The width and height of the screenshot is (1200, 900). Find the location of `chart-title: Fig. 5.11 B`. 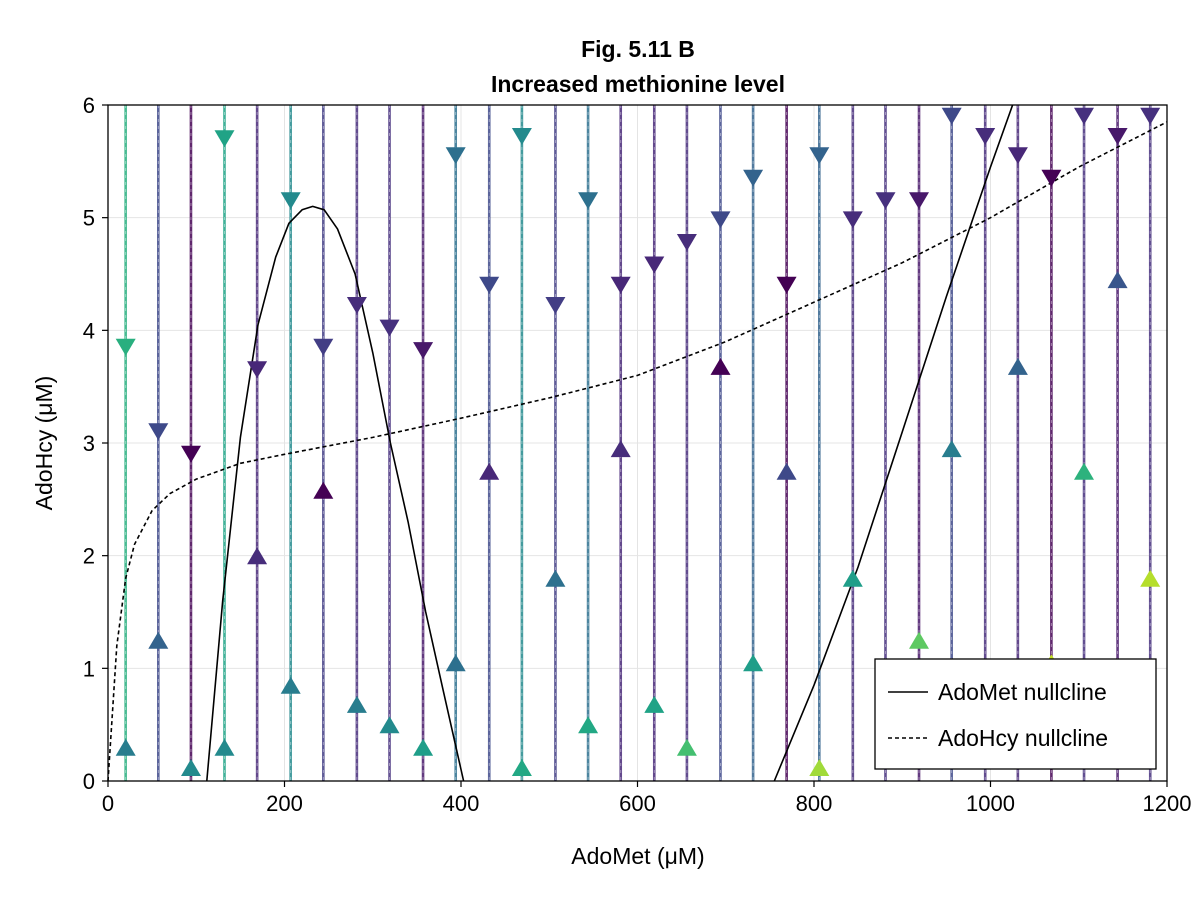

chart-title: Fig. 5.11 B is located at coordinates (638, 49).